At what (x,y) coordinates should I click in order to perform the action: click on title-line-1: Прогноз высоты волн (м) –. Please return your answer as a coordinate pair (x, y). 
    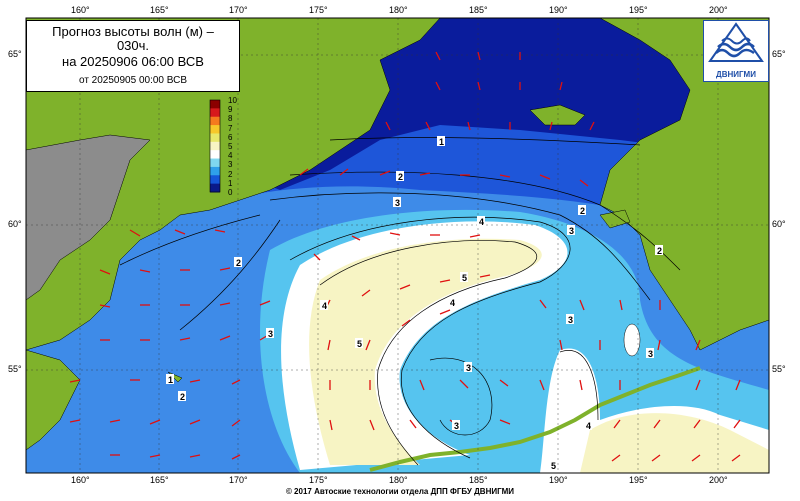
    Looking at the image, I should click on (133, 31).